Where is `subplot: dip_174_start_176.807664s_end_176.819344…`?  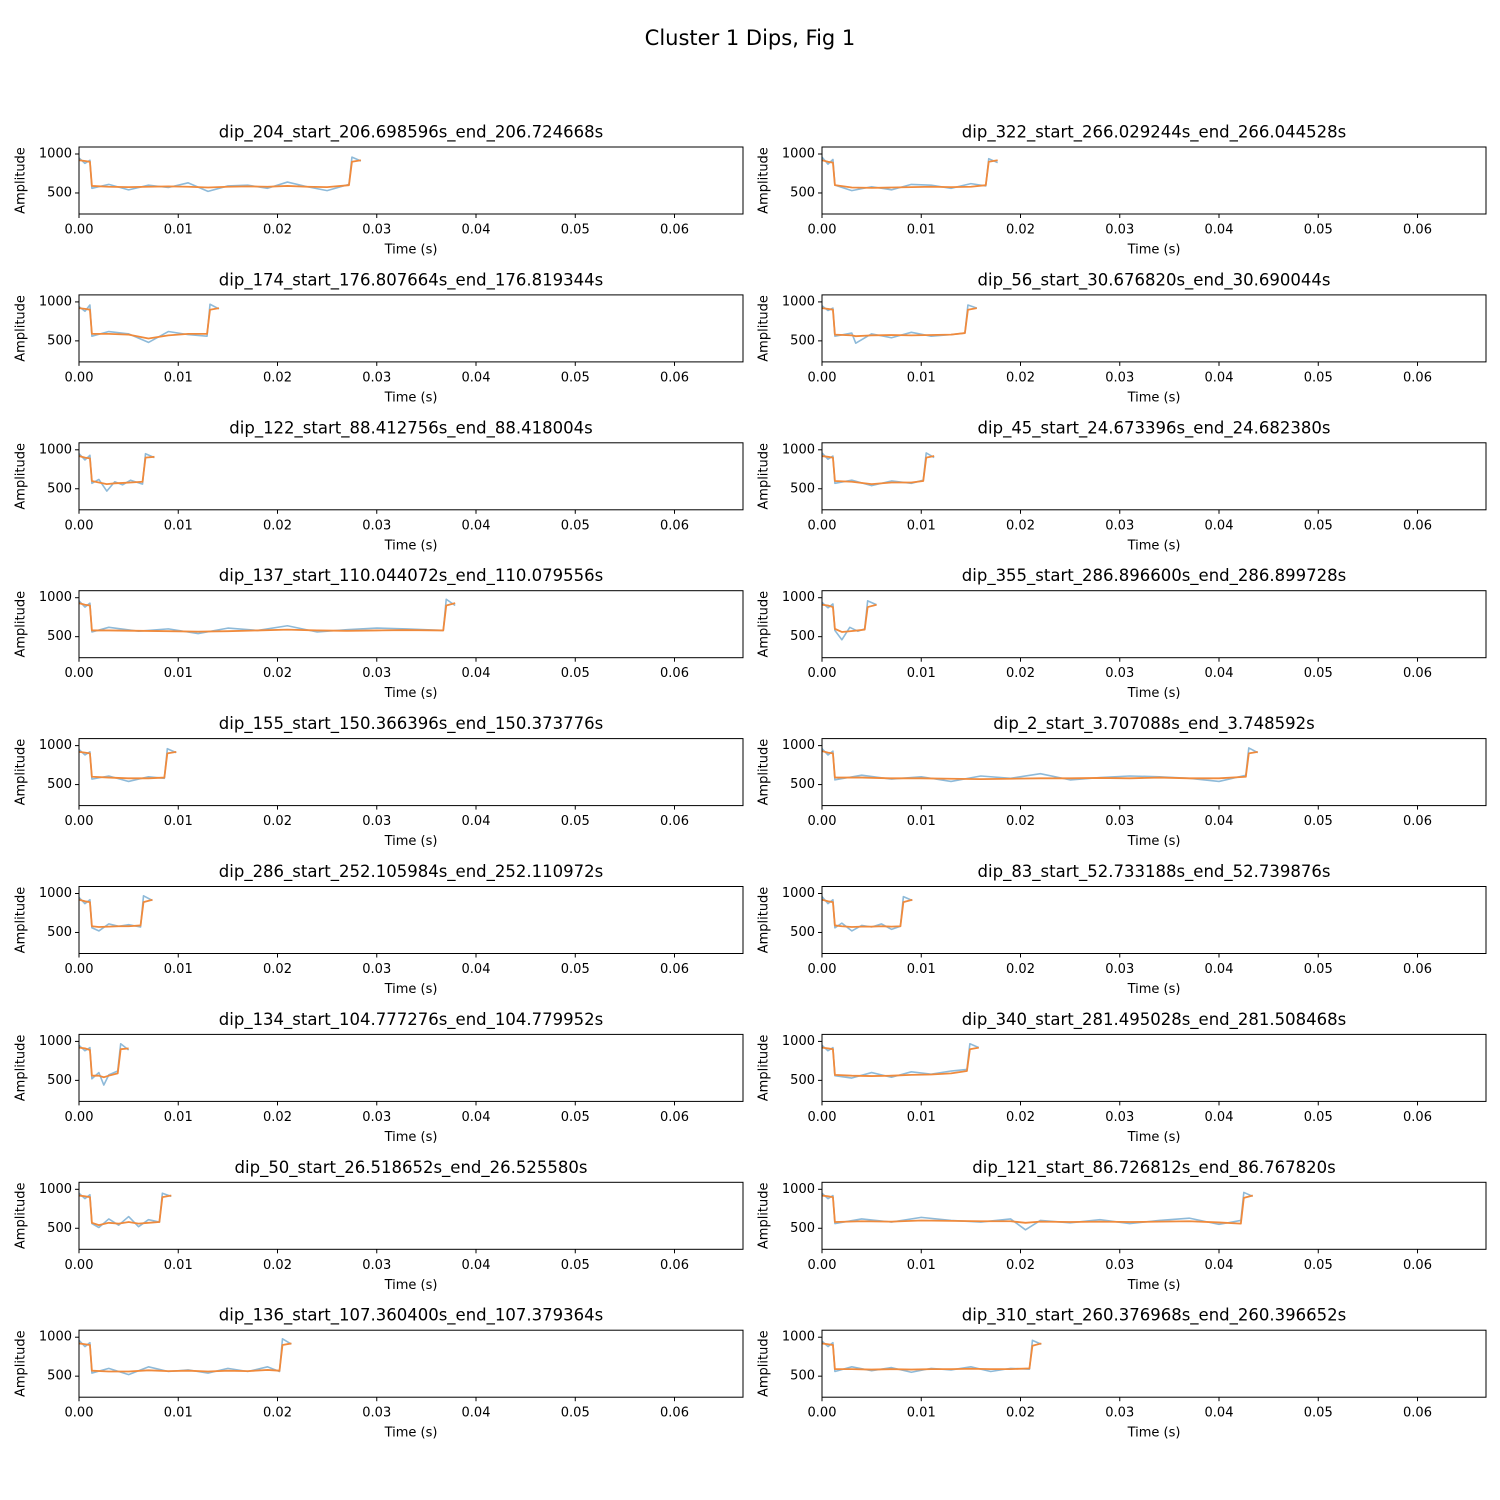
subplot: dip_174_start_176.807664s_end_176.819344… is located at coordinates (379, 337).